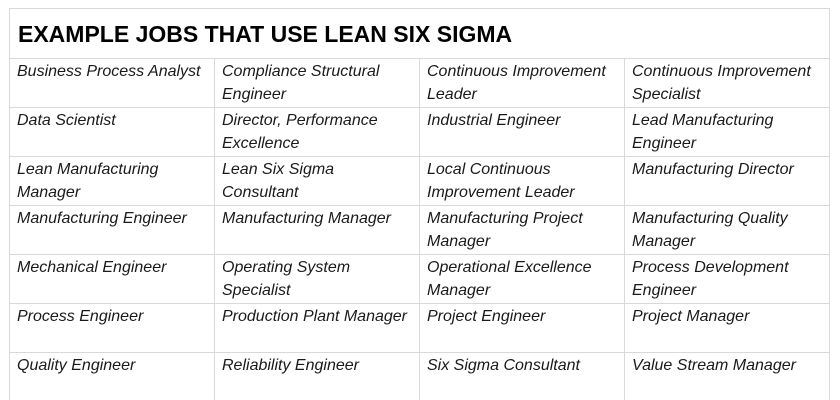 The height and width of the screenshot is (400, 840). What do you see at coordinates (317, 132) in the screenshot?
I see `job-cell: Director, Performance Excellence` at bounding box center [317, 132].